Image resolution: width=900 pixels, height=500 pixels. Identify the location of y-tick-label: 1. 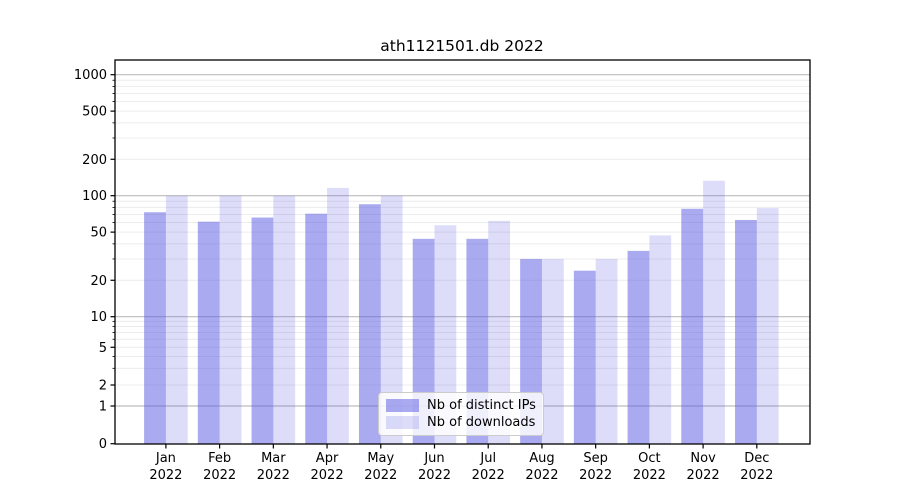
(103, 407).